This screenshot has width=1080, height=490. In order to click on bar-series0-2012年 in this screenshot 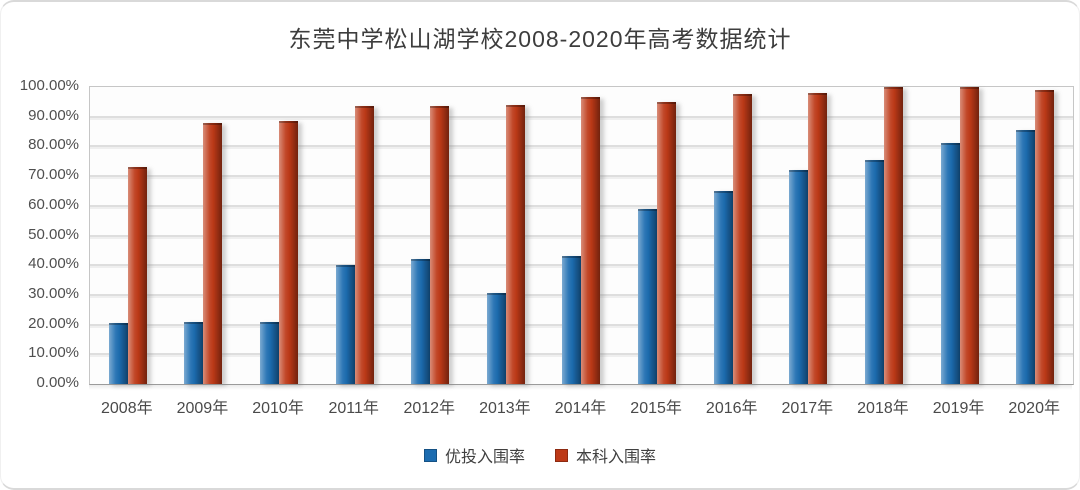, I will do `click(421, 321)`.